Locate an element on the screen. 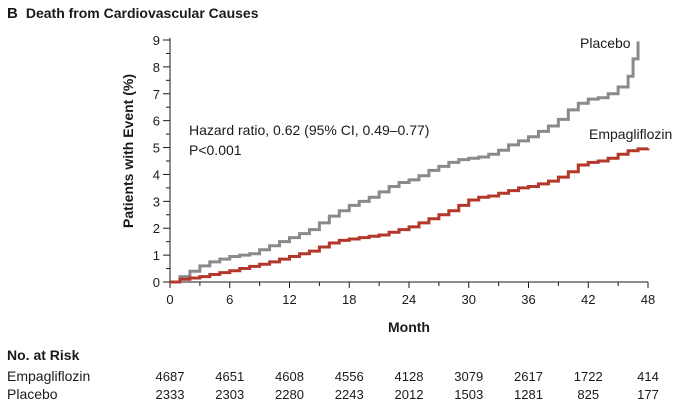  risk-value: 825 is located at coordinates (588, 394).